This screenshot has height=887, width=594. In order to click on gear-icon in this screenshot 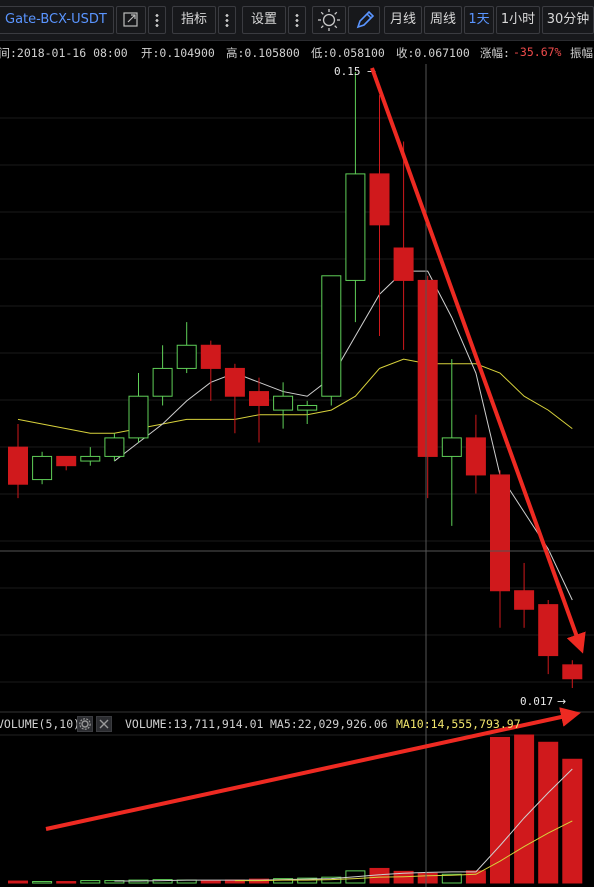, I will do `click(85, 724)`.